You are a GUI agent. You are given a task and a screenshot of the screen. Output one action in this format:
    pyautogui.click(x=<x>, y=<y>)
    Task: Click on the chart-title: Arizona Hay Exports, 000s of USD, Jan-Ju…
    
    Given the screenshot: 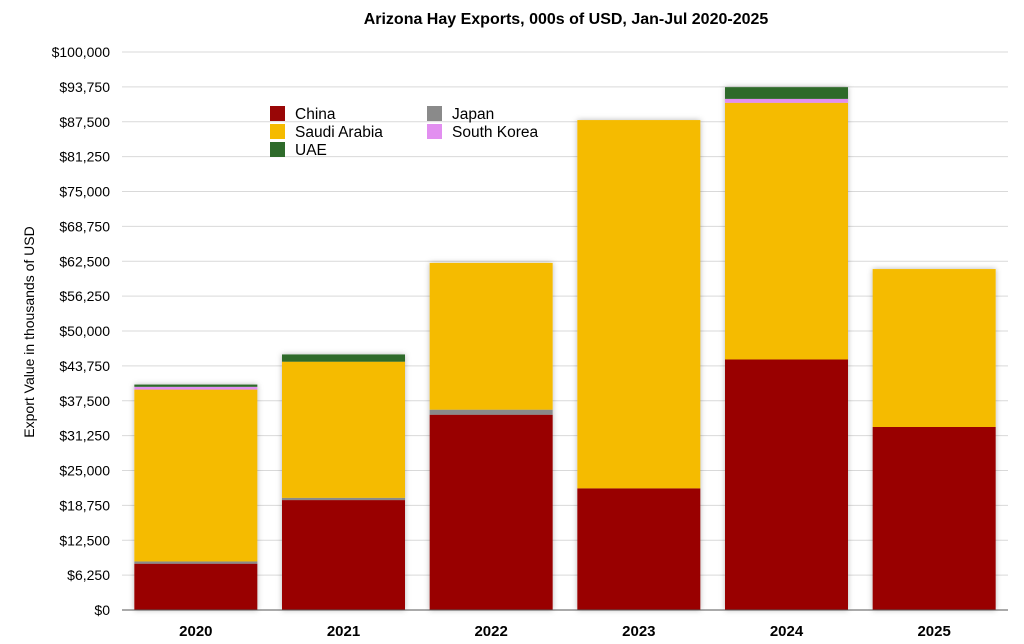 What is the action you would take?
    pyautogui.click(x=566, y=19)
    